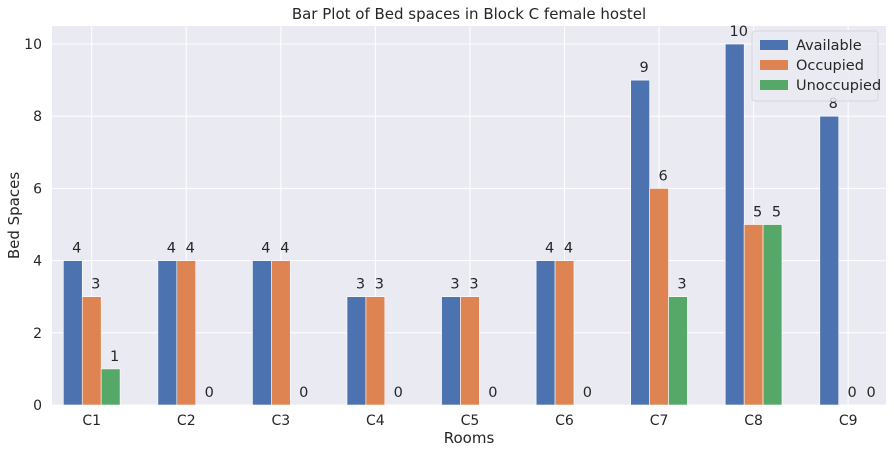 This screenshot has height=453, width=894. I want to click on bar-available-c6, so click(545, 333).